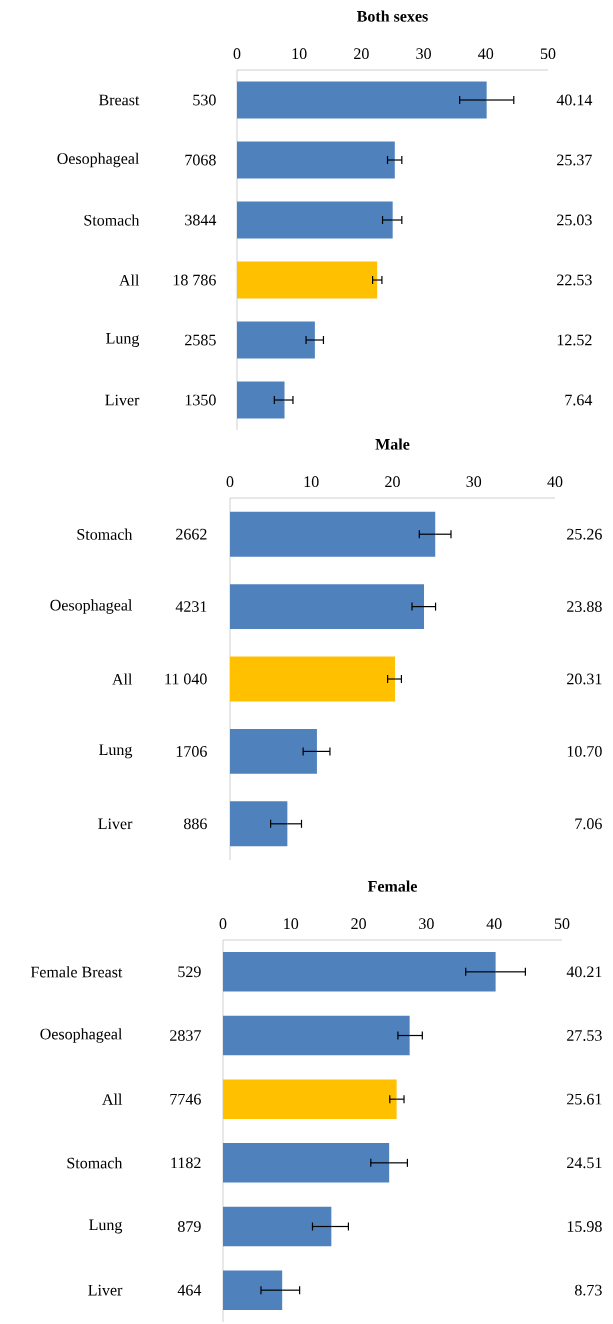 The width and height of the screenshot is (613, 1324). I want to click on text: 7068, so click(200, 160).